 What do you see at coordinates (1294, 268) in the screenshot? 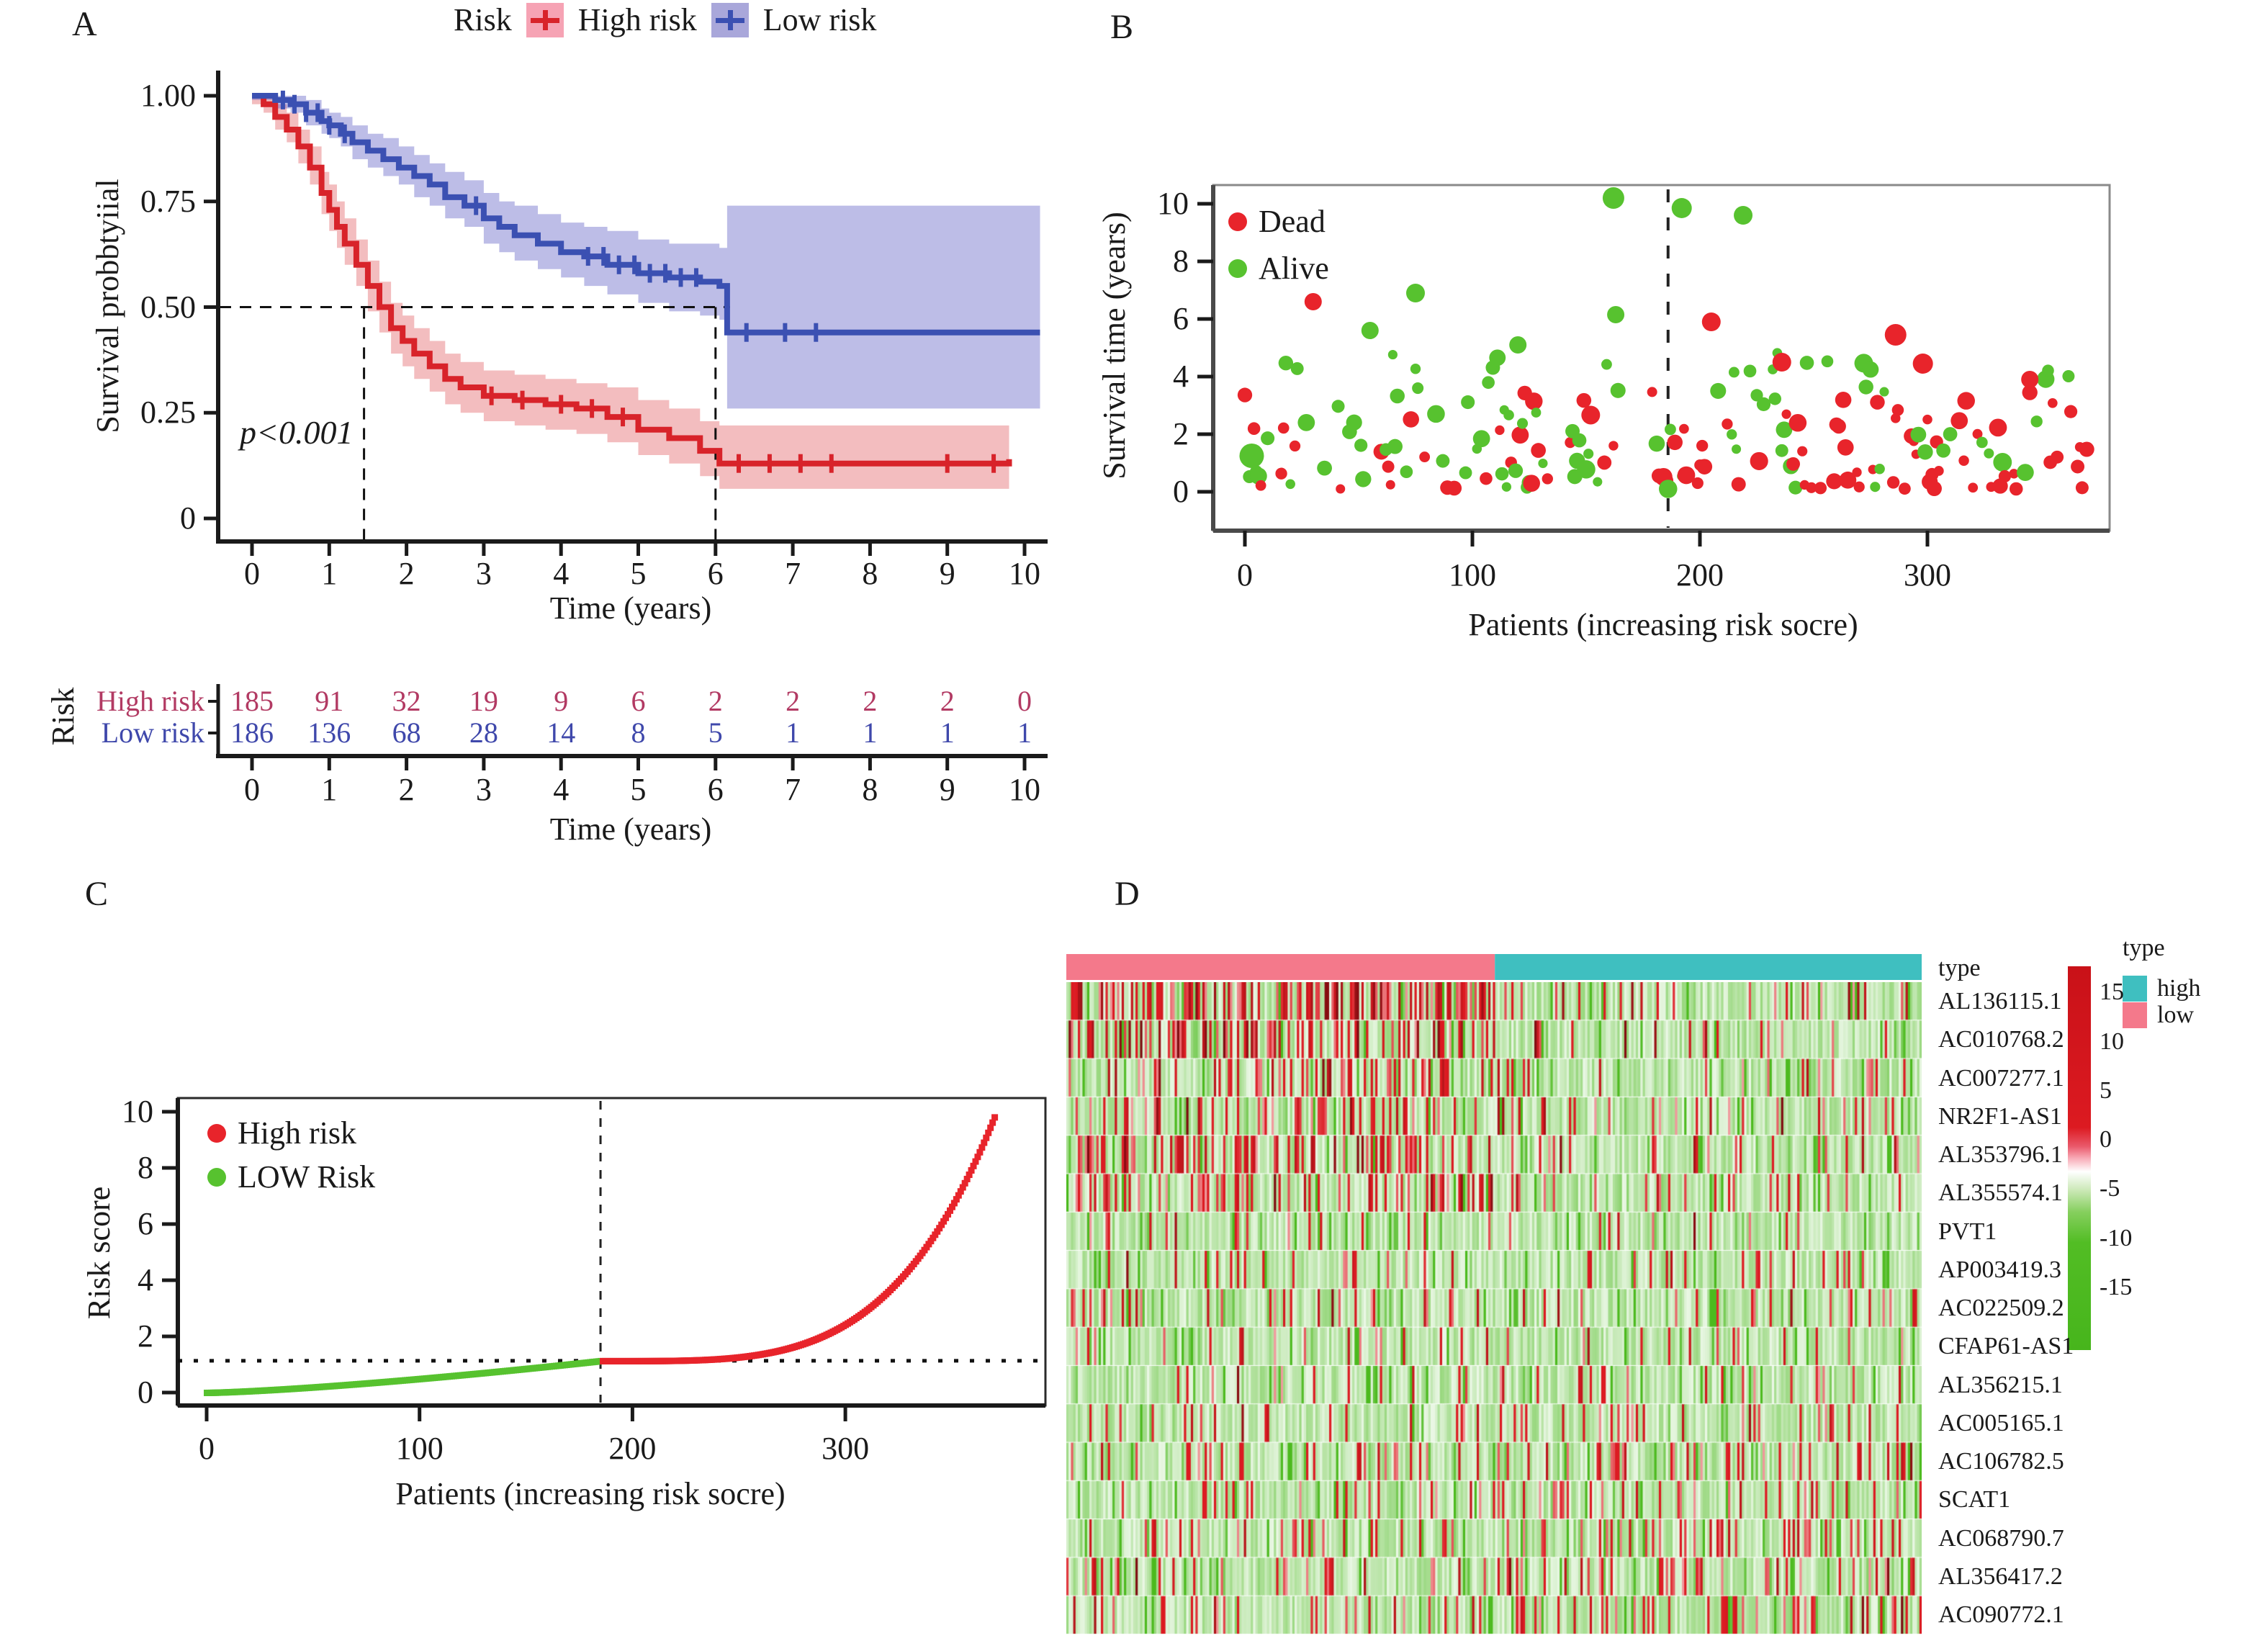
I see `alive-label: Alive` at bounding box center [1294, 268].